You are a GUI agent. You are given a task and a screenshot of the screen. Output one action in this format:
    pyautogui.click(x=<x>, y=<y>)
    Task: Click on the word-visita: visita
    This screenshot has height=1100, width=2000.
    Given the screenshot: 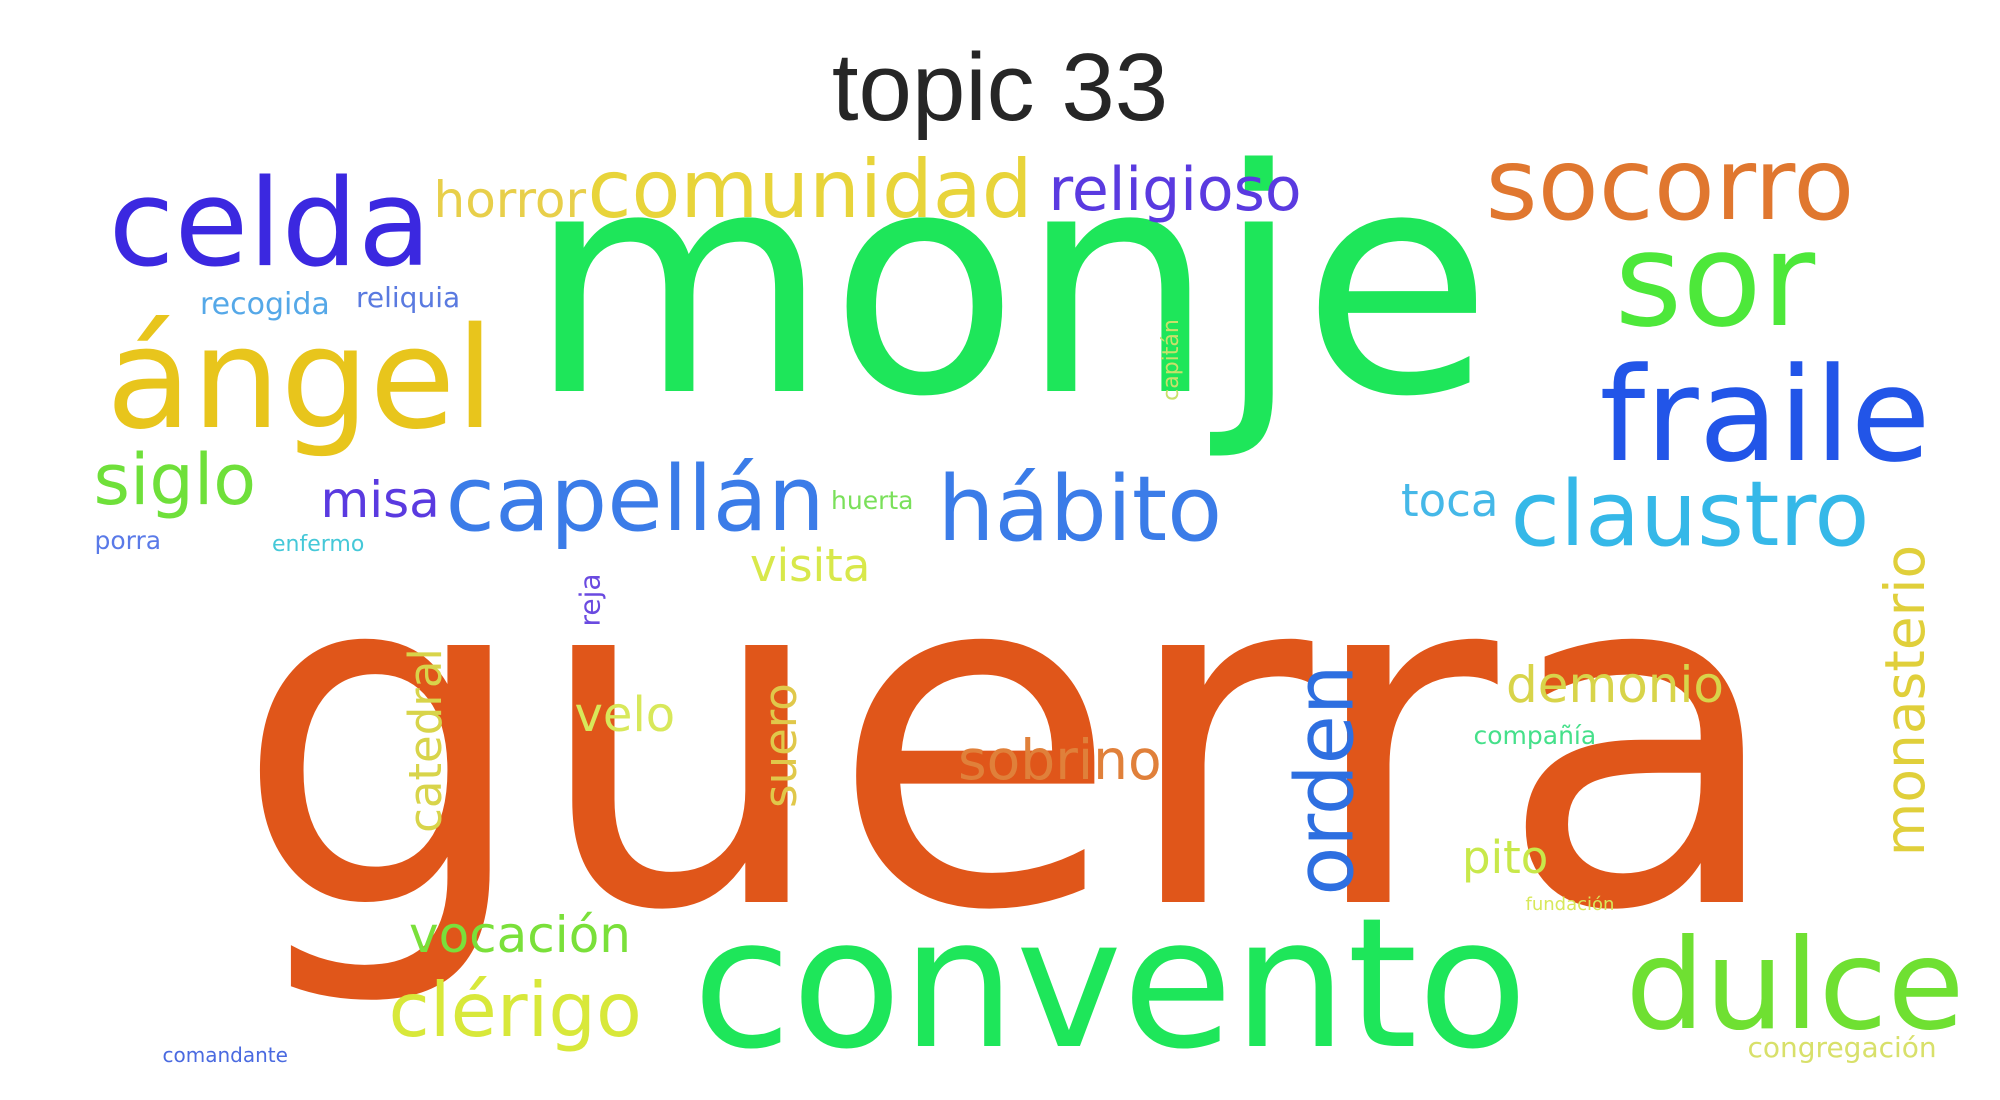 What is the action you would take?
    pyautogui.click(x=810, y=565)
    